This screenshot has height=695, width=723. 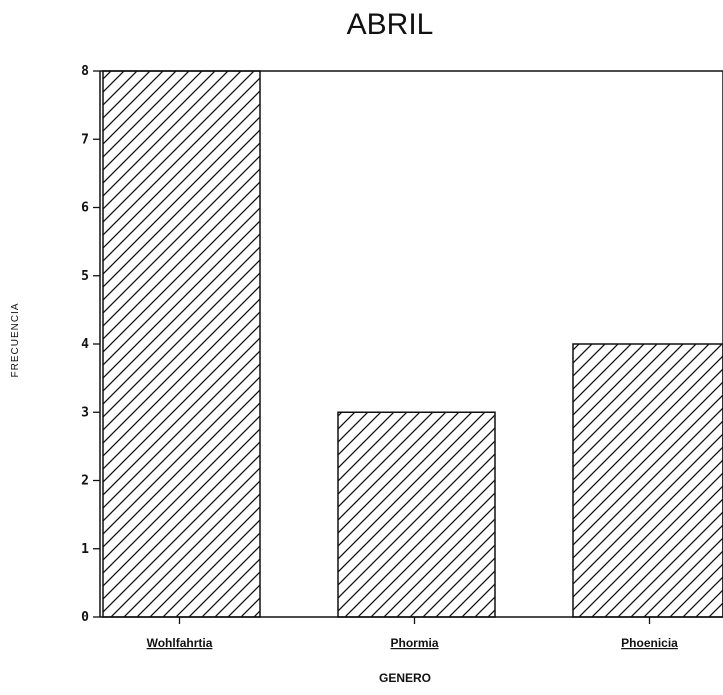 What do you see at coordinates (416, 514) in the screenshot?
I see `bar-phormia` at bounding box center [416, 514].